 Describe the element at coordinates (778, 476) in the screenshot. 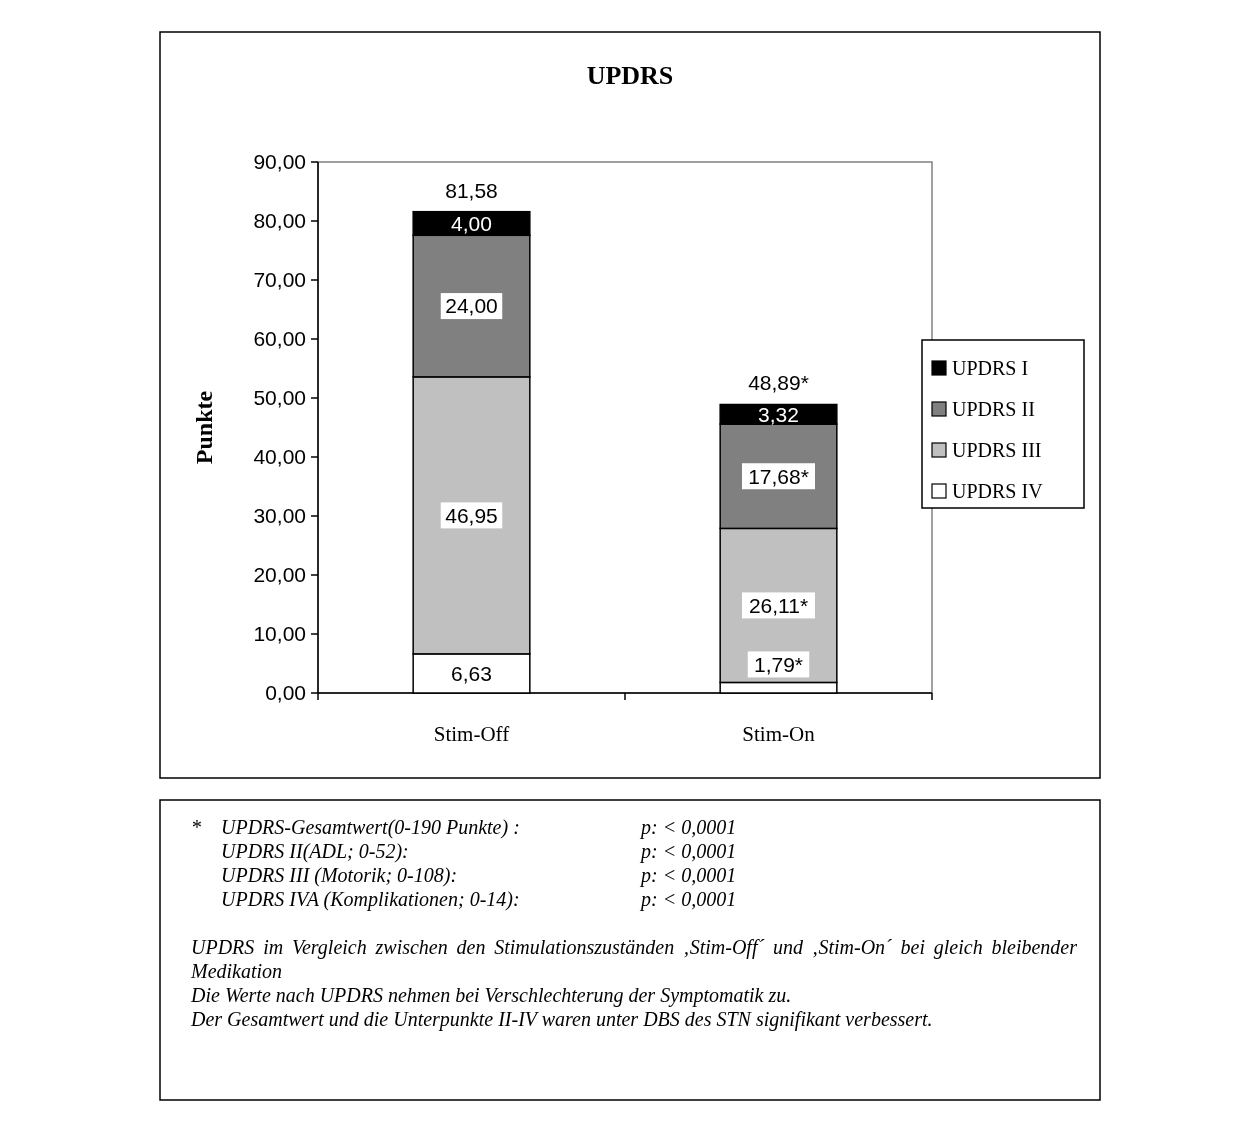

I see `data-label: 17,68*` at that location.